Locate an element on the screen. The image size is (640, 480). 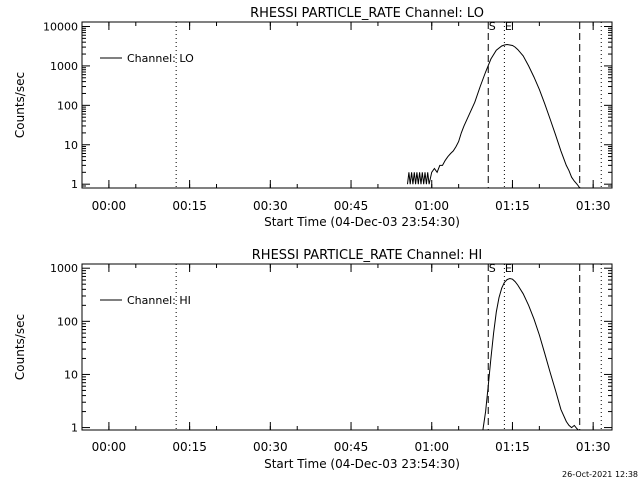
footer-timestamp: 26-Oct-2021 12:38 is located at coordinates (600, 474).